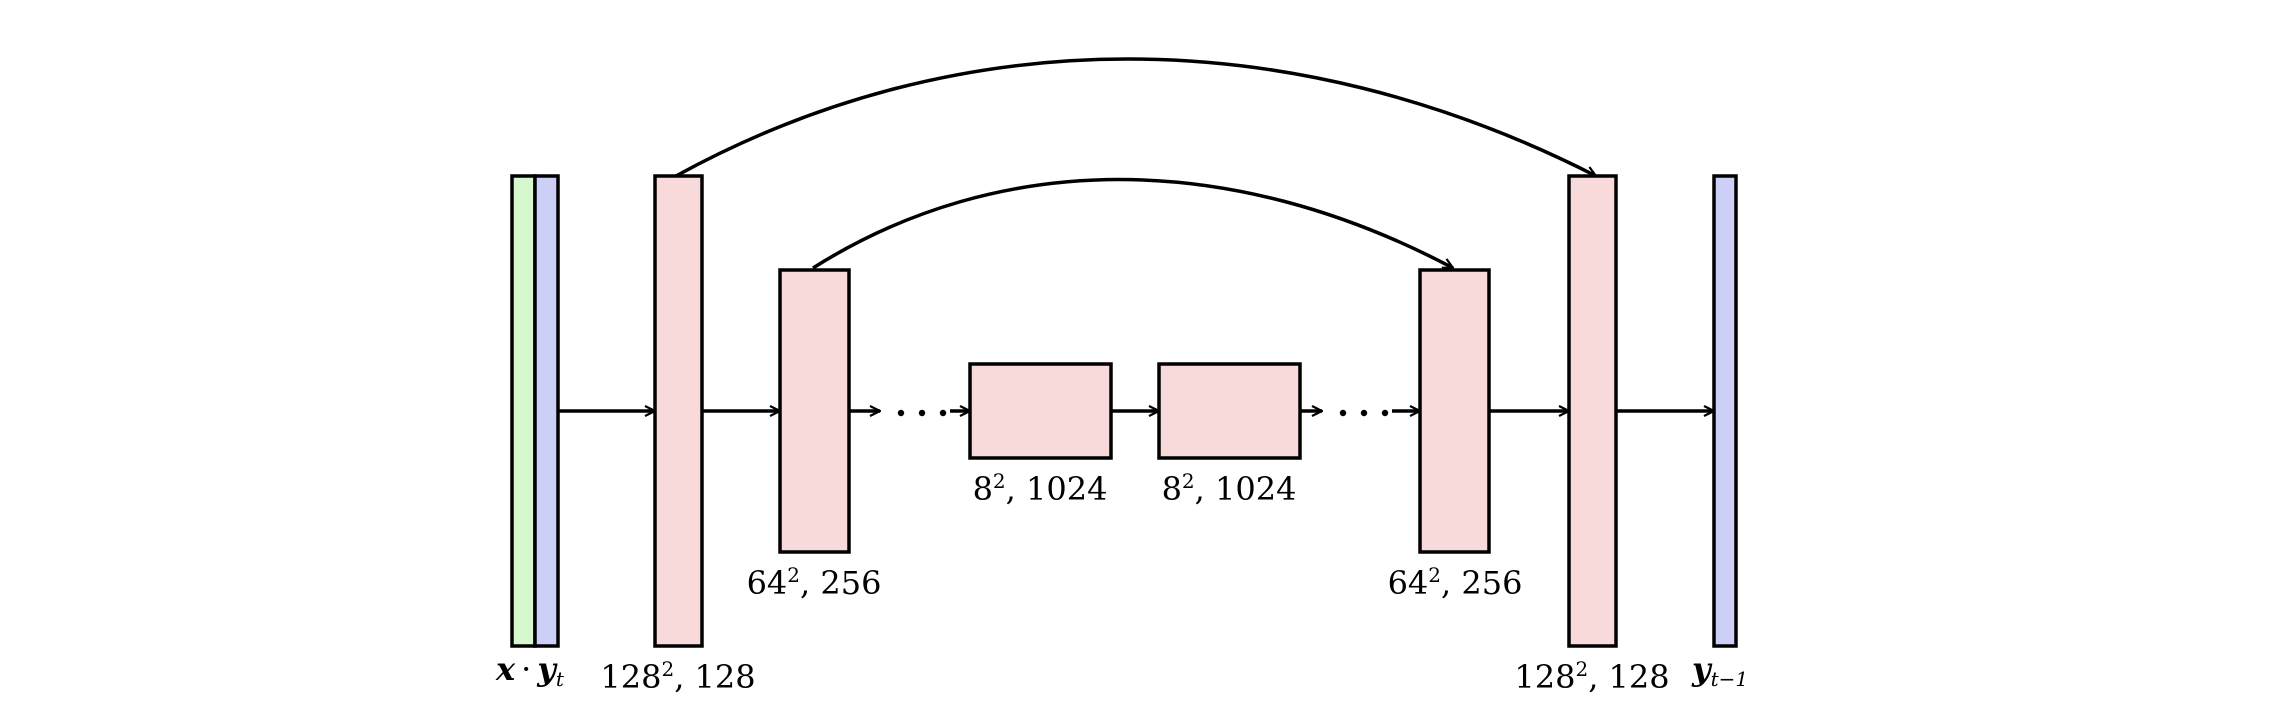 This screenshot has height=720, width=2270. What do you see at coordinates (546, 411) in the screenshot?
I see `input-y-bar` at bounding box center [546, 411].